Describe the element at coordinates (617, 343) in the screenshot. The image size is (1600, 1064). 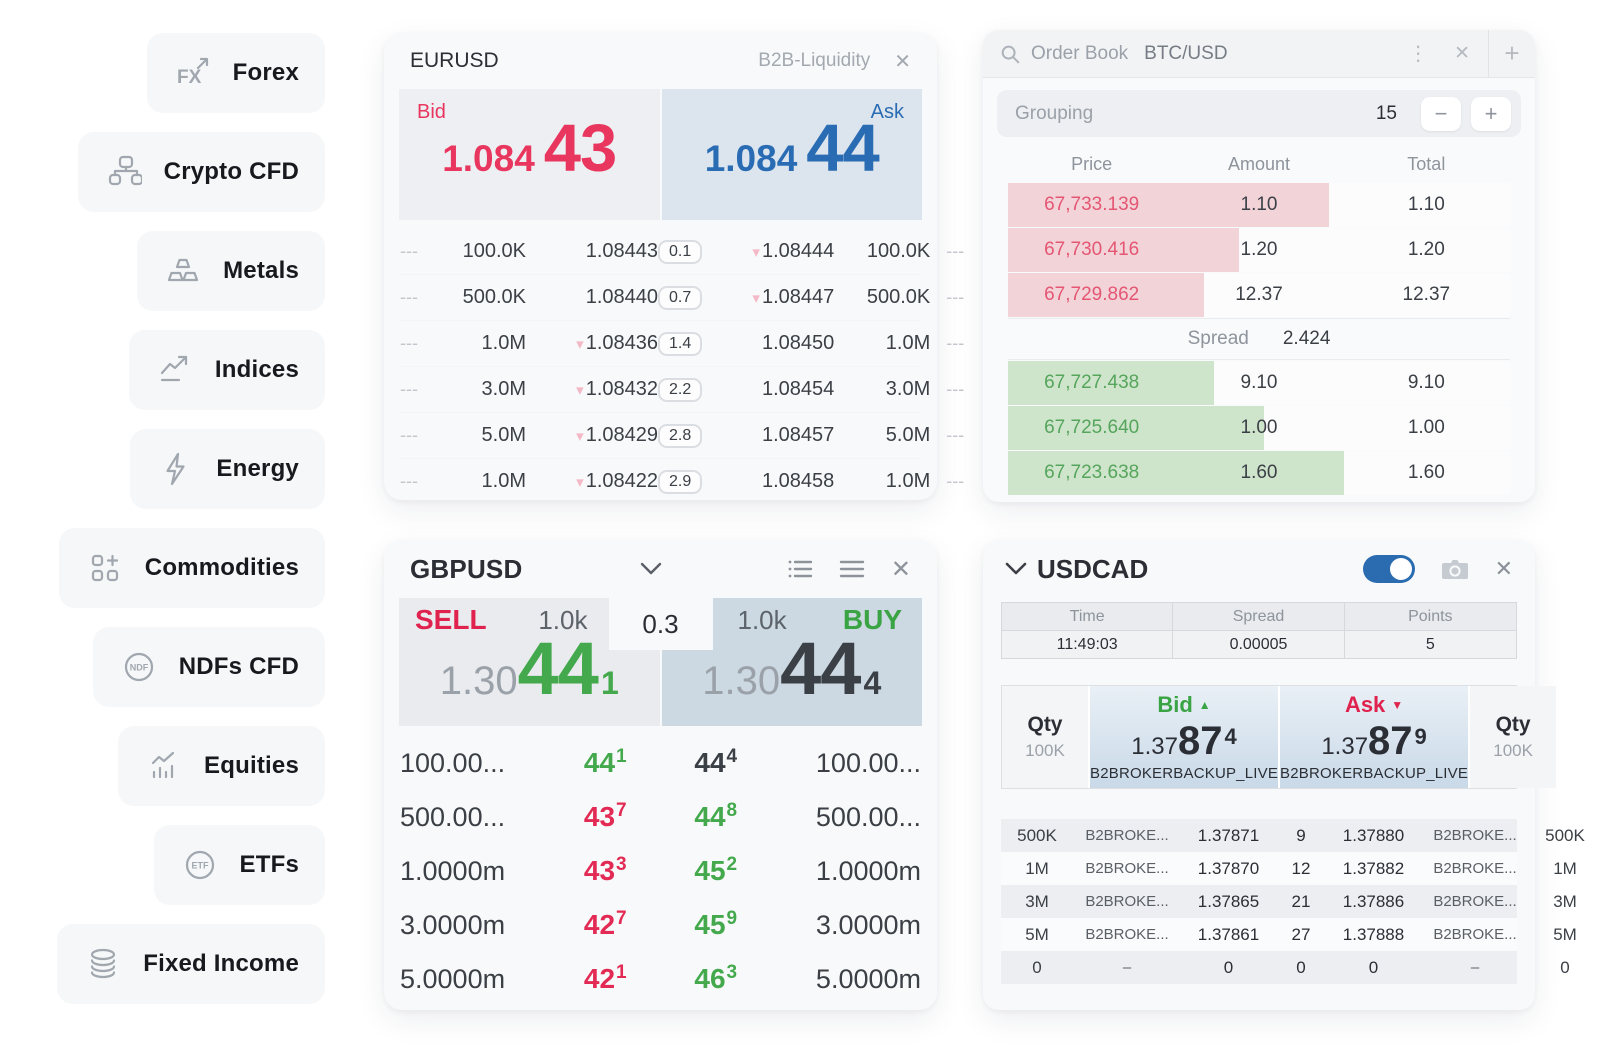
I see `bid-price: ▾ 1.08436` at that location.